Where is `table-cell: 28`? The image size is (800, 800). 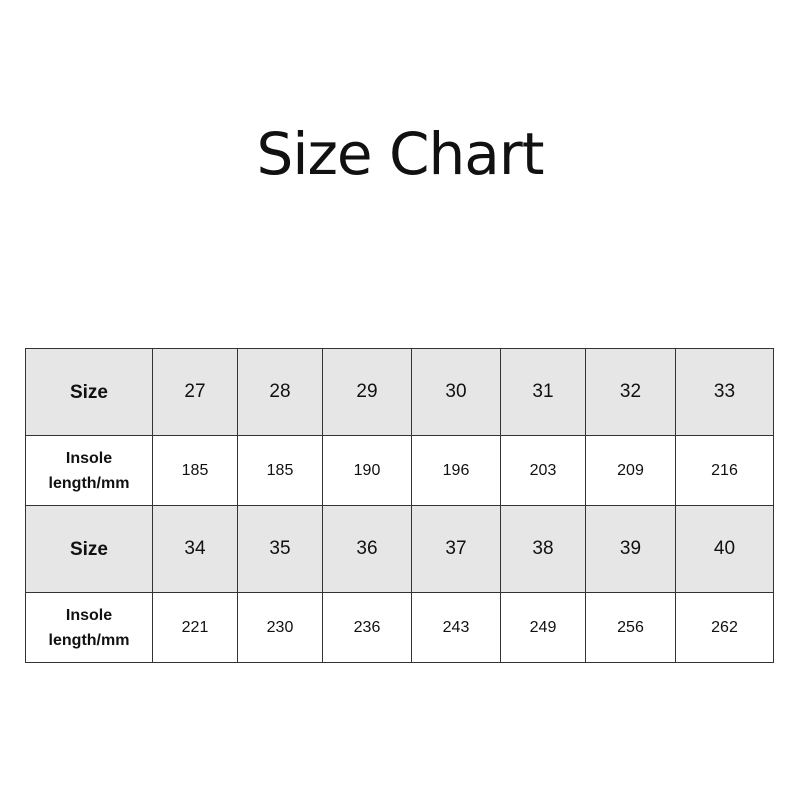
table-cell: 28 is located at coordinates (280, 392).